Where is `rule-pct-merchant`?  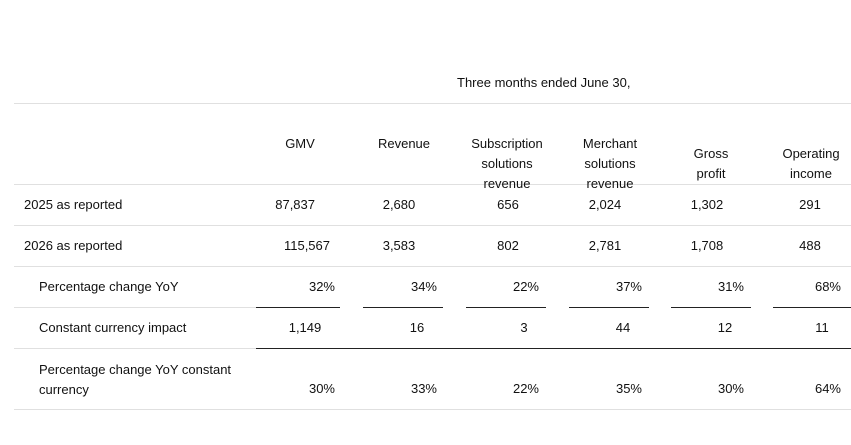
rule-pct-merchant is located at coordinates (609, 307).